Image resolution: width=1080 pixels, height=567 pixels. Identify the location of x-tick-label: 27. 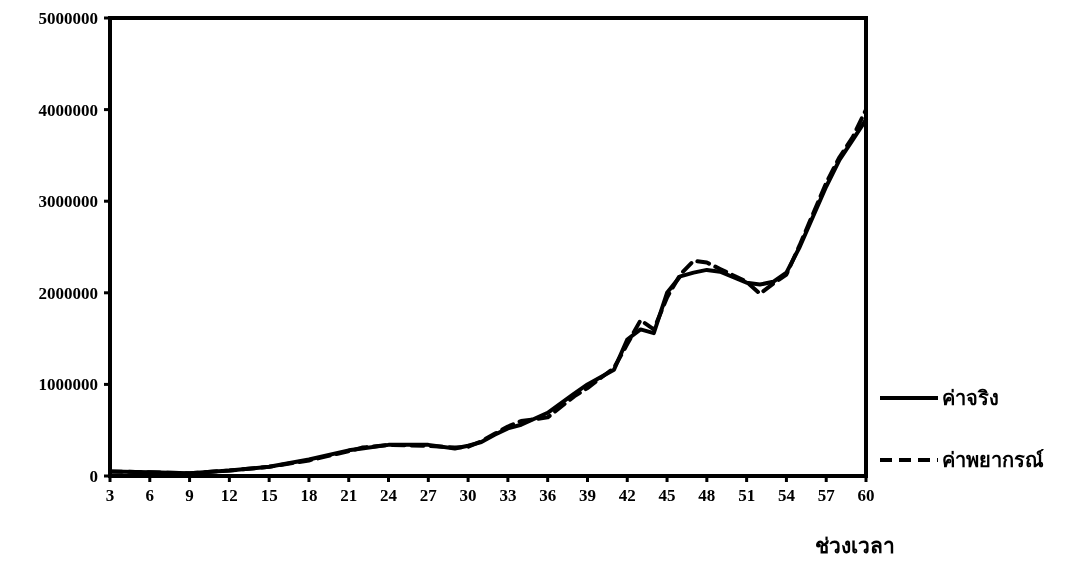
(428, 495).